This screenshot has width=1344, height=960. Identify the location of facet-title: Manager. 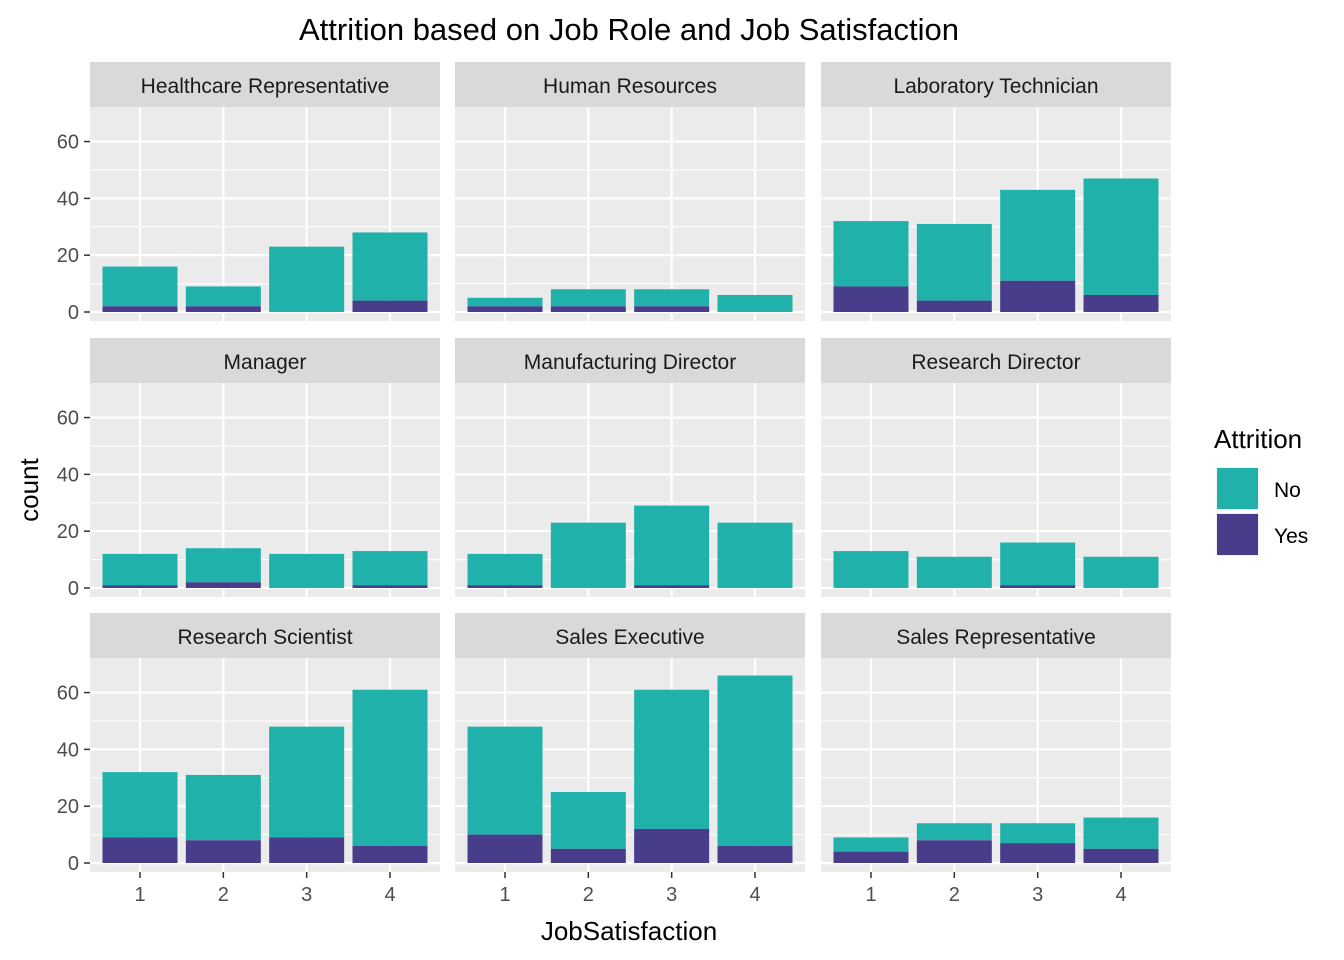
(265, 362).